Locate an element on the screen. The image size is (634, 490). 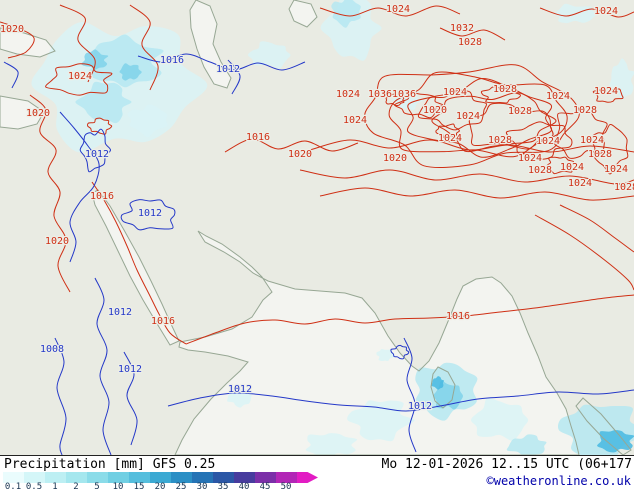
scale-value: 15 is located at coordinates (139, 486).